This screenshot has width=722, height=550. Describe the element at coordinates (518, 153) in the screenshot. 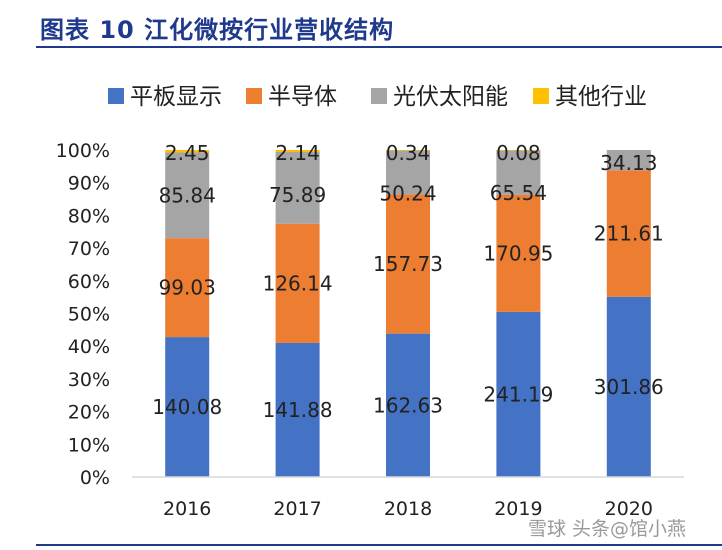

I see `data-label-2019-3: 0.08` at that location.